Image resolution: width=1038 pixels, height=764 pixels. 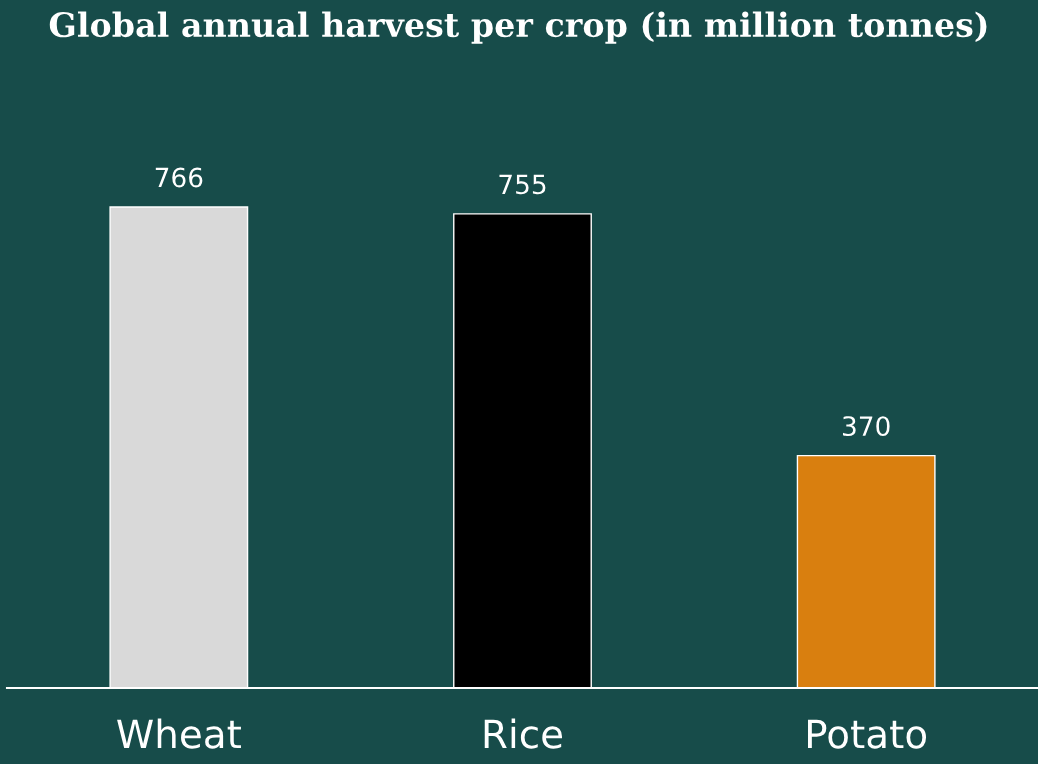 What do you see at coordinates (179, 733) in the screenshot?
I see `x-tick-label: Wheat` at bounding box center [179, 733].